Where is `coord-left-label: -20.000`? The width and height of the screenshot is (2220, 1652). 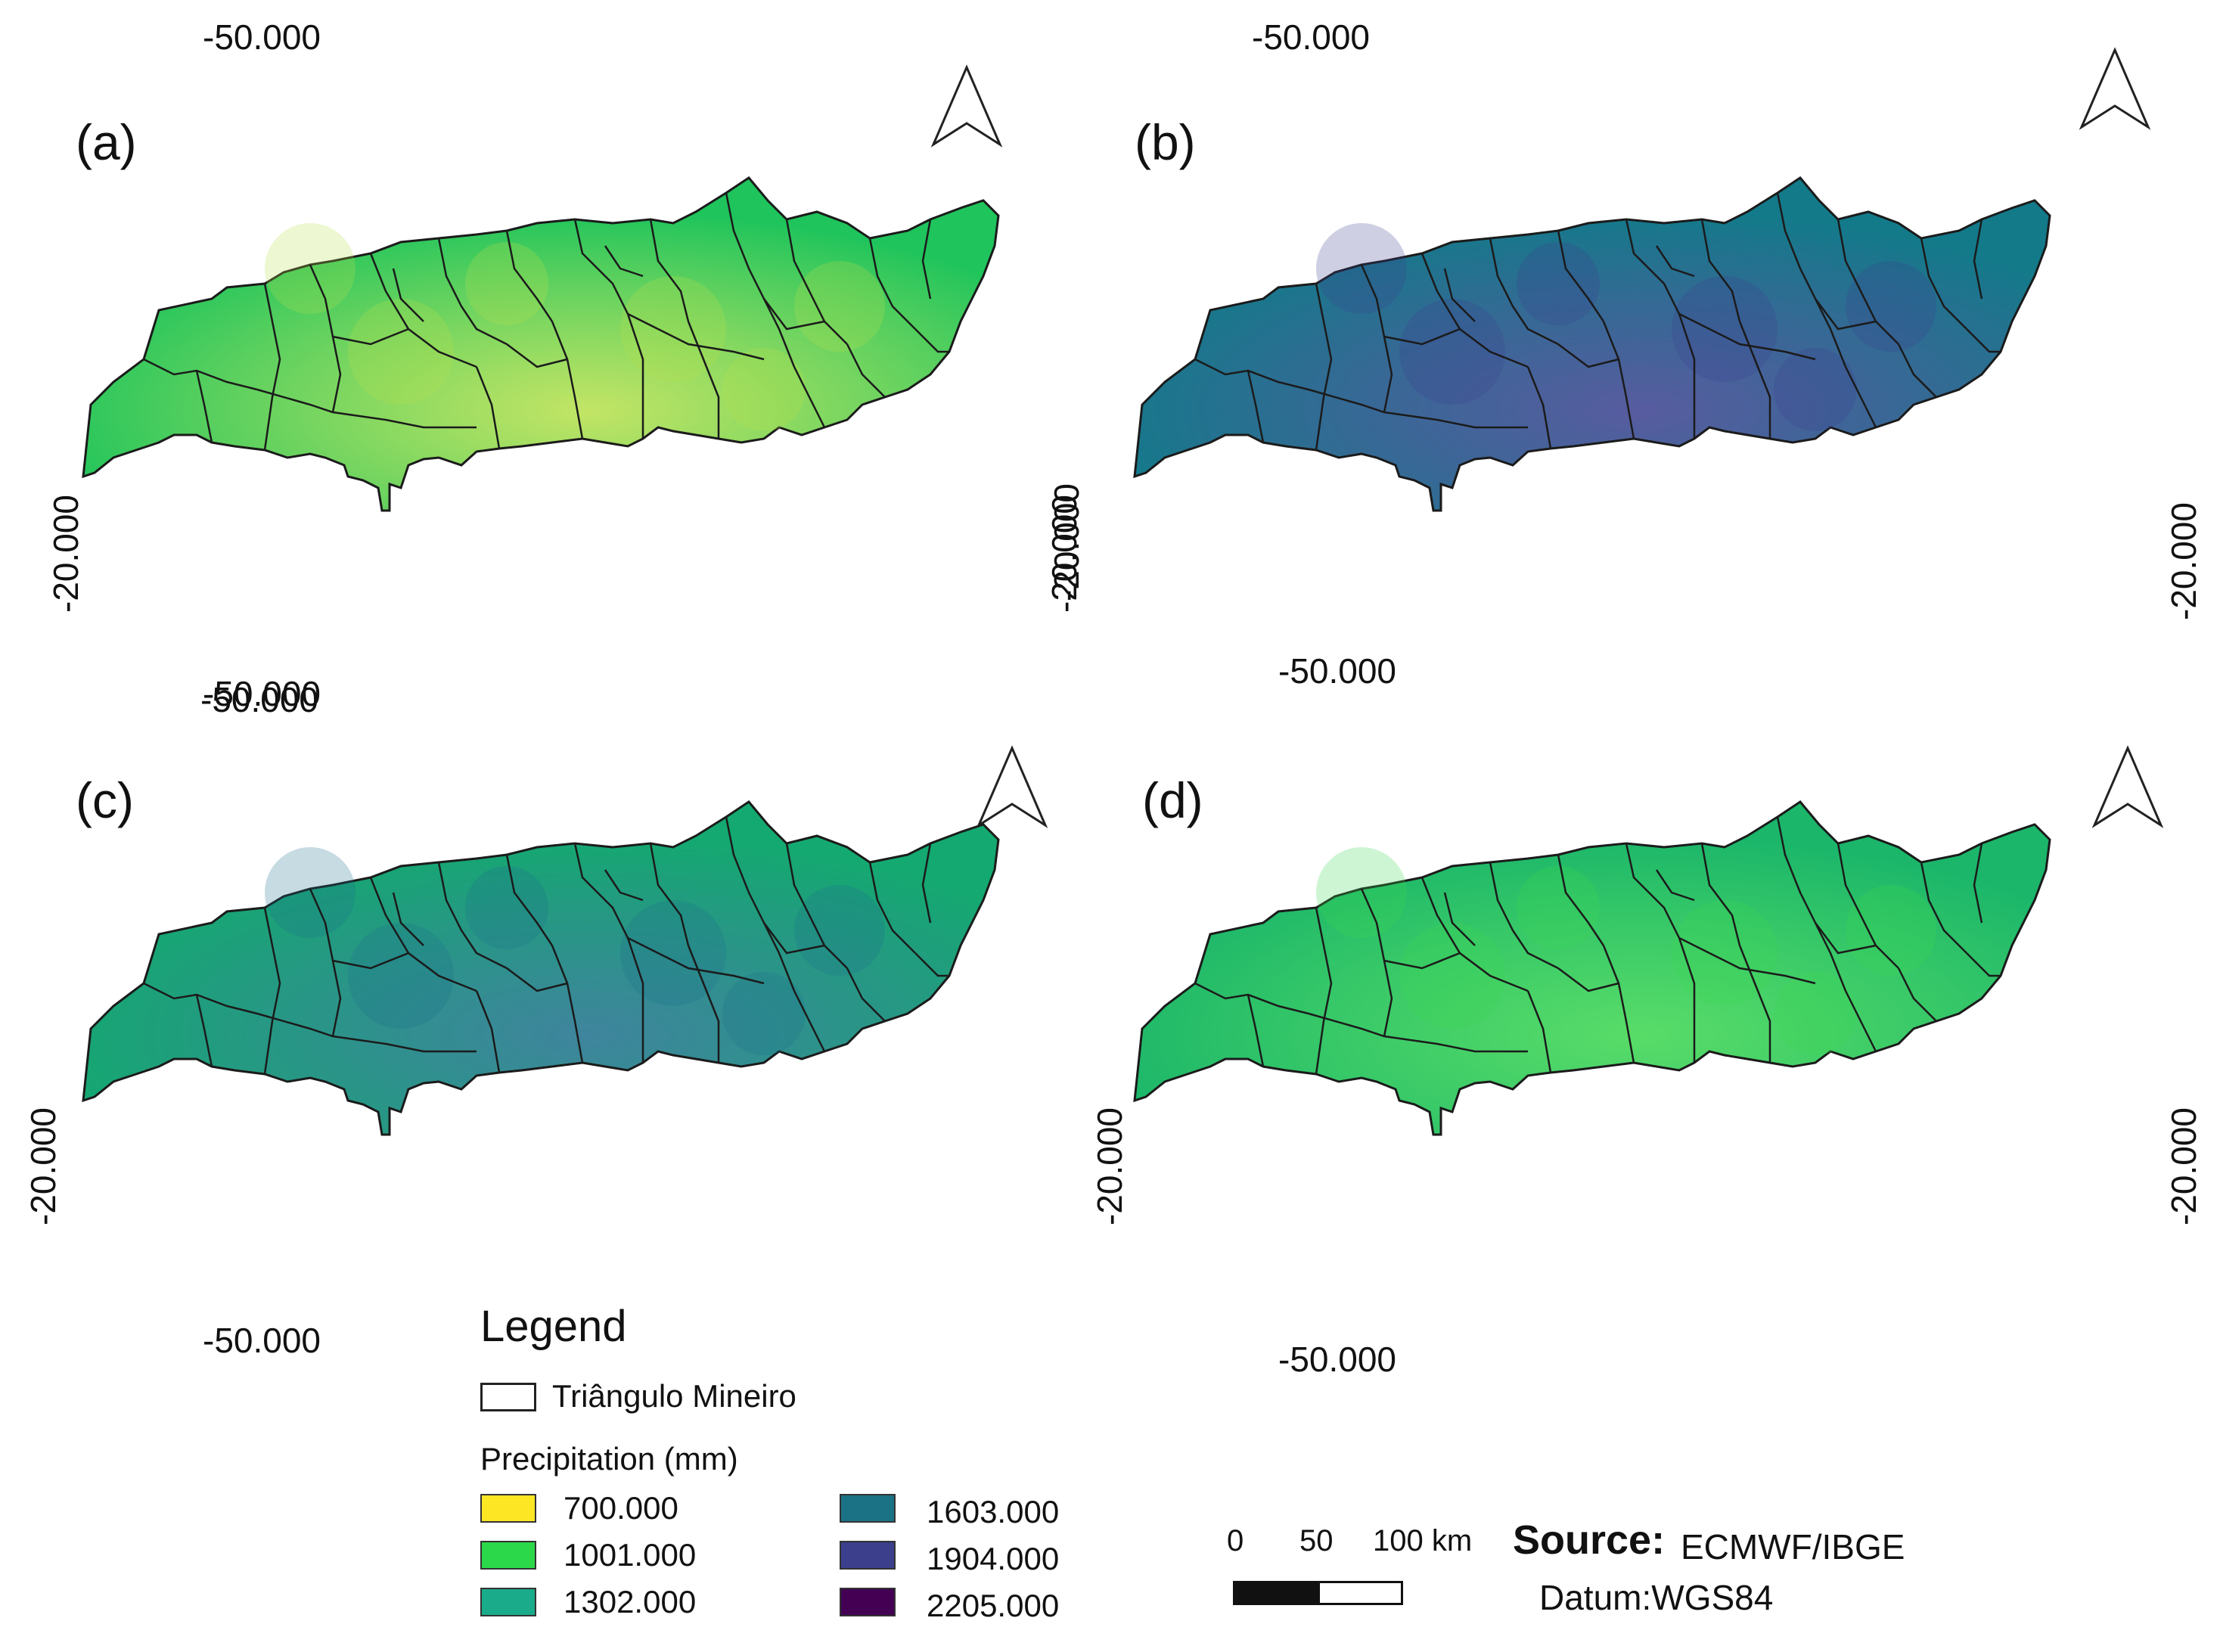 coord-left-label: -20.000 is located at coordinates (1109, 1166).